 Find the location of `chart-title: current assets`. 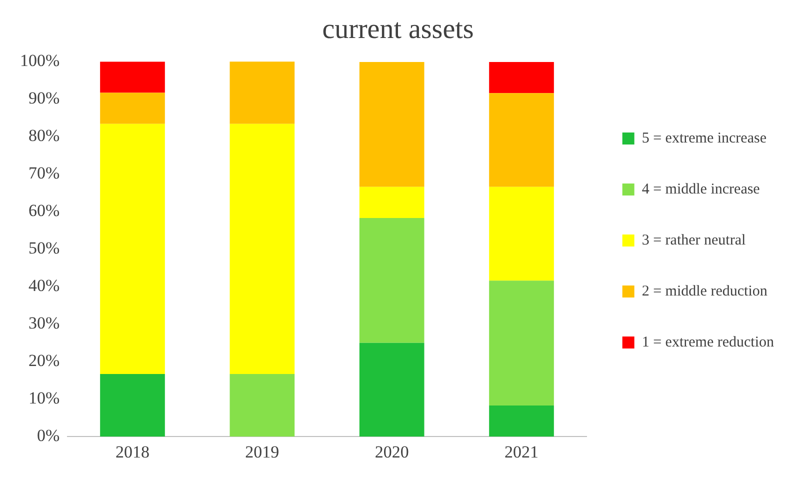

chart-title: current assets is located at coordinates (398, 30).